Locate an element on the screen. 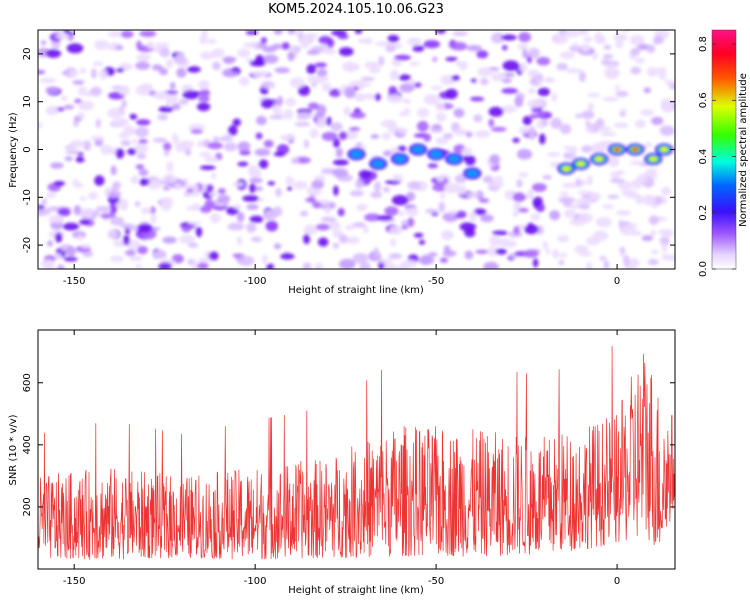  signal-point-core is located at coordinates (664, 149).